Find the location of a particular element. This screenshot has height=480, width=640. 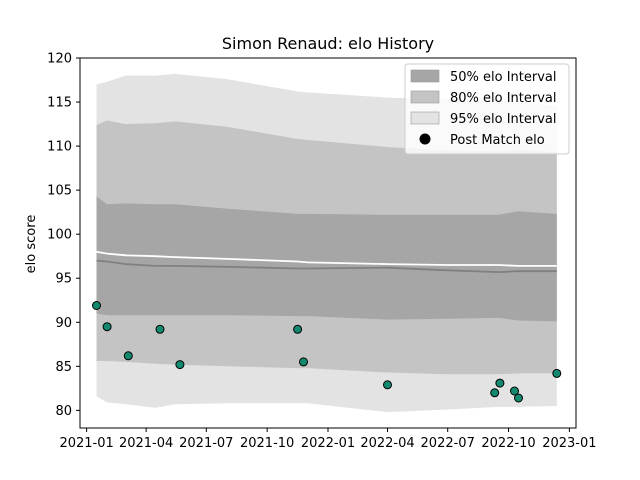

y-axis-label: elo score is located at coordinates (31, 244).